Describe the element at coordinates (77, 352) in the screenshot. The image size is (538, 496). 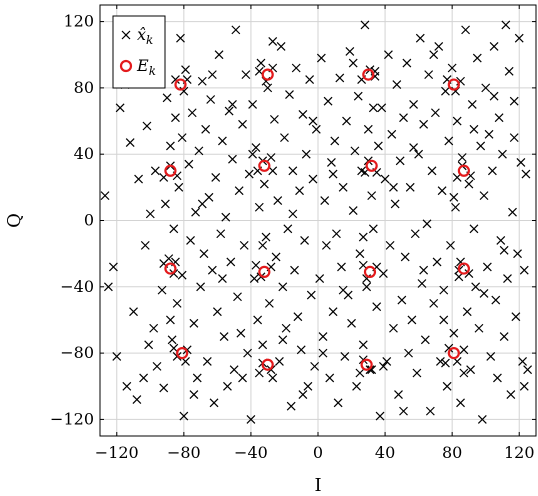
I see `y-tick-label: −80` at that location.